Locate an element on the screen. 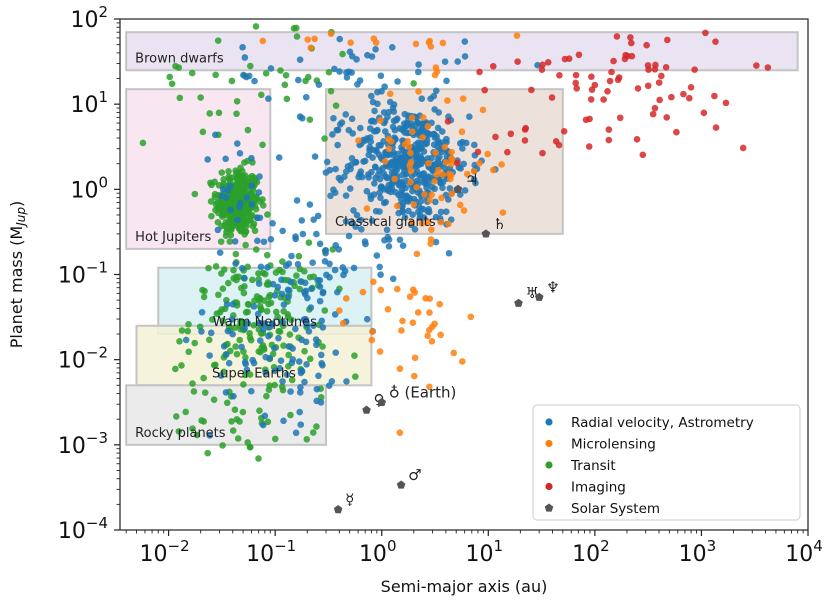  region-label-4: Super Earths is located at coordinates (254, 373).